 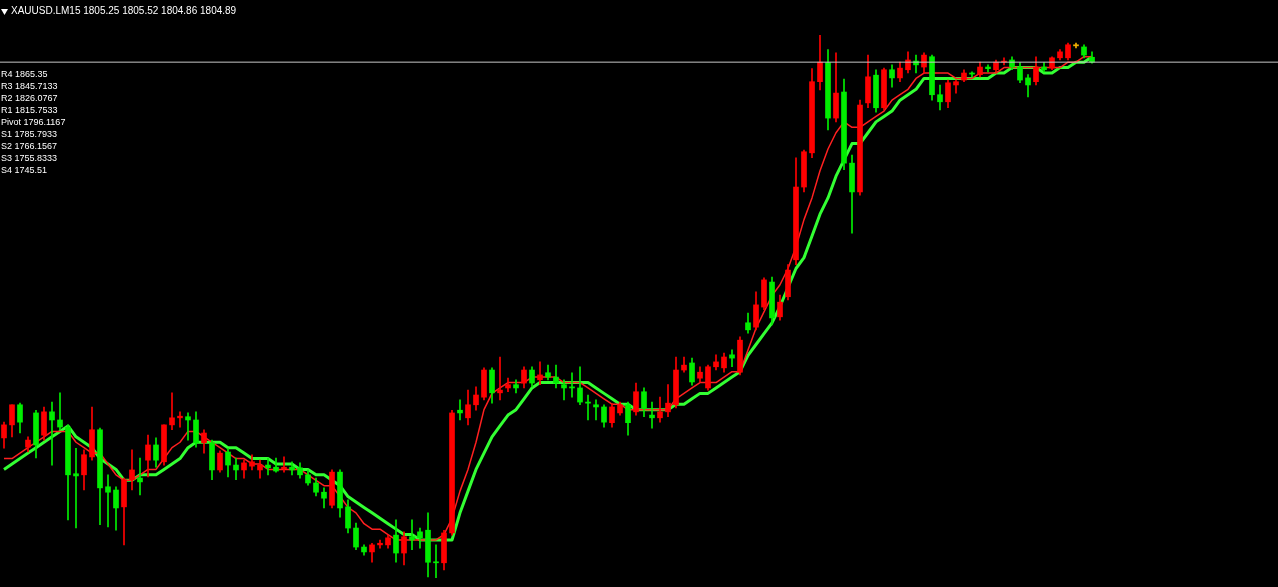 What do you see at coordinates (30, 158) in the screenshot?
I see `annotation: S3 1755.8333` at bounding box center [30, 158].